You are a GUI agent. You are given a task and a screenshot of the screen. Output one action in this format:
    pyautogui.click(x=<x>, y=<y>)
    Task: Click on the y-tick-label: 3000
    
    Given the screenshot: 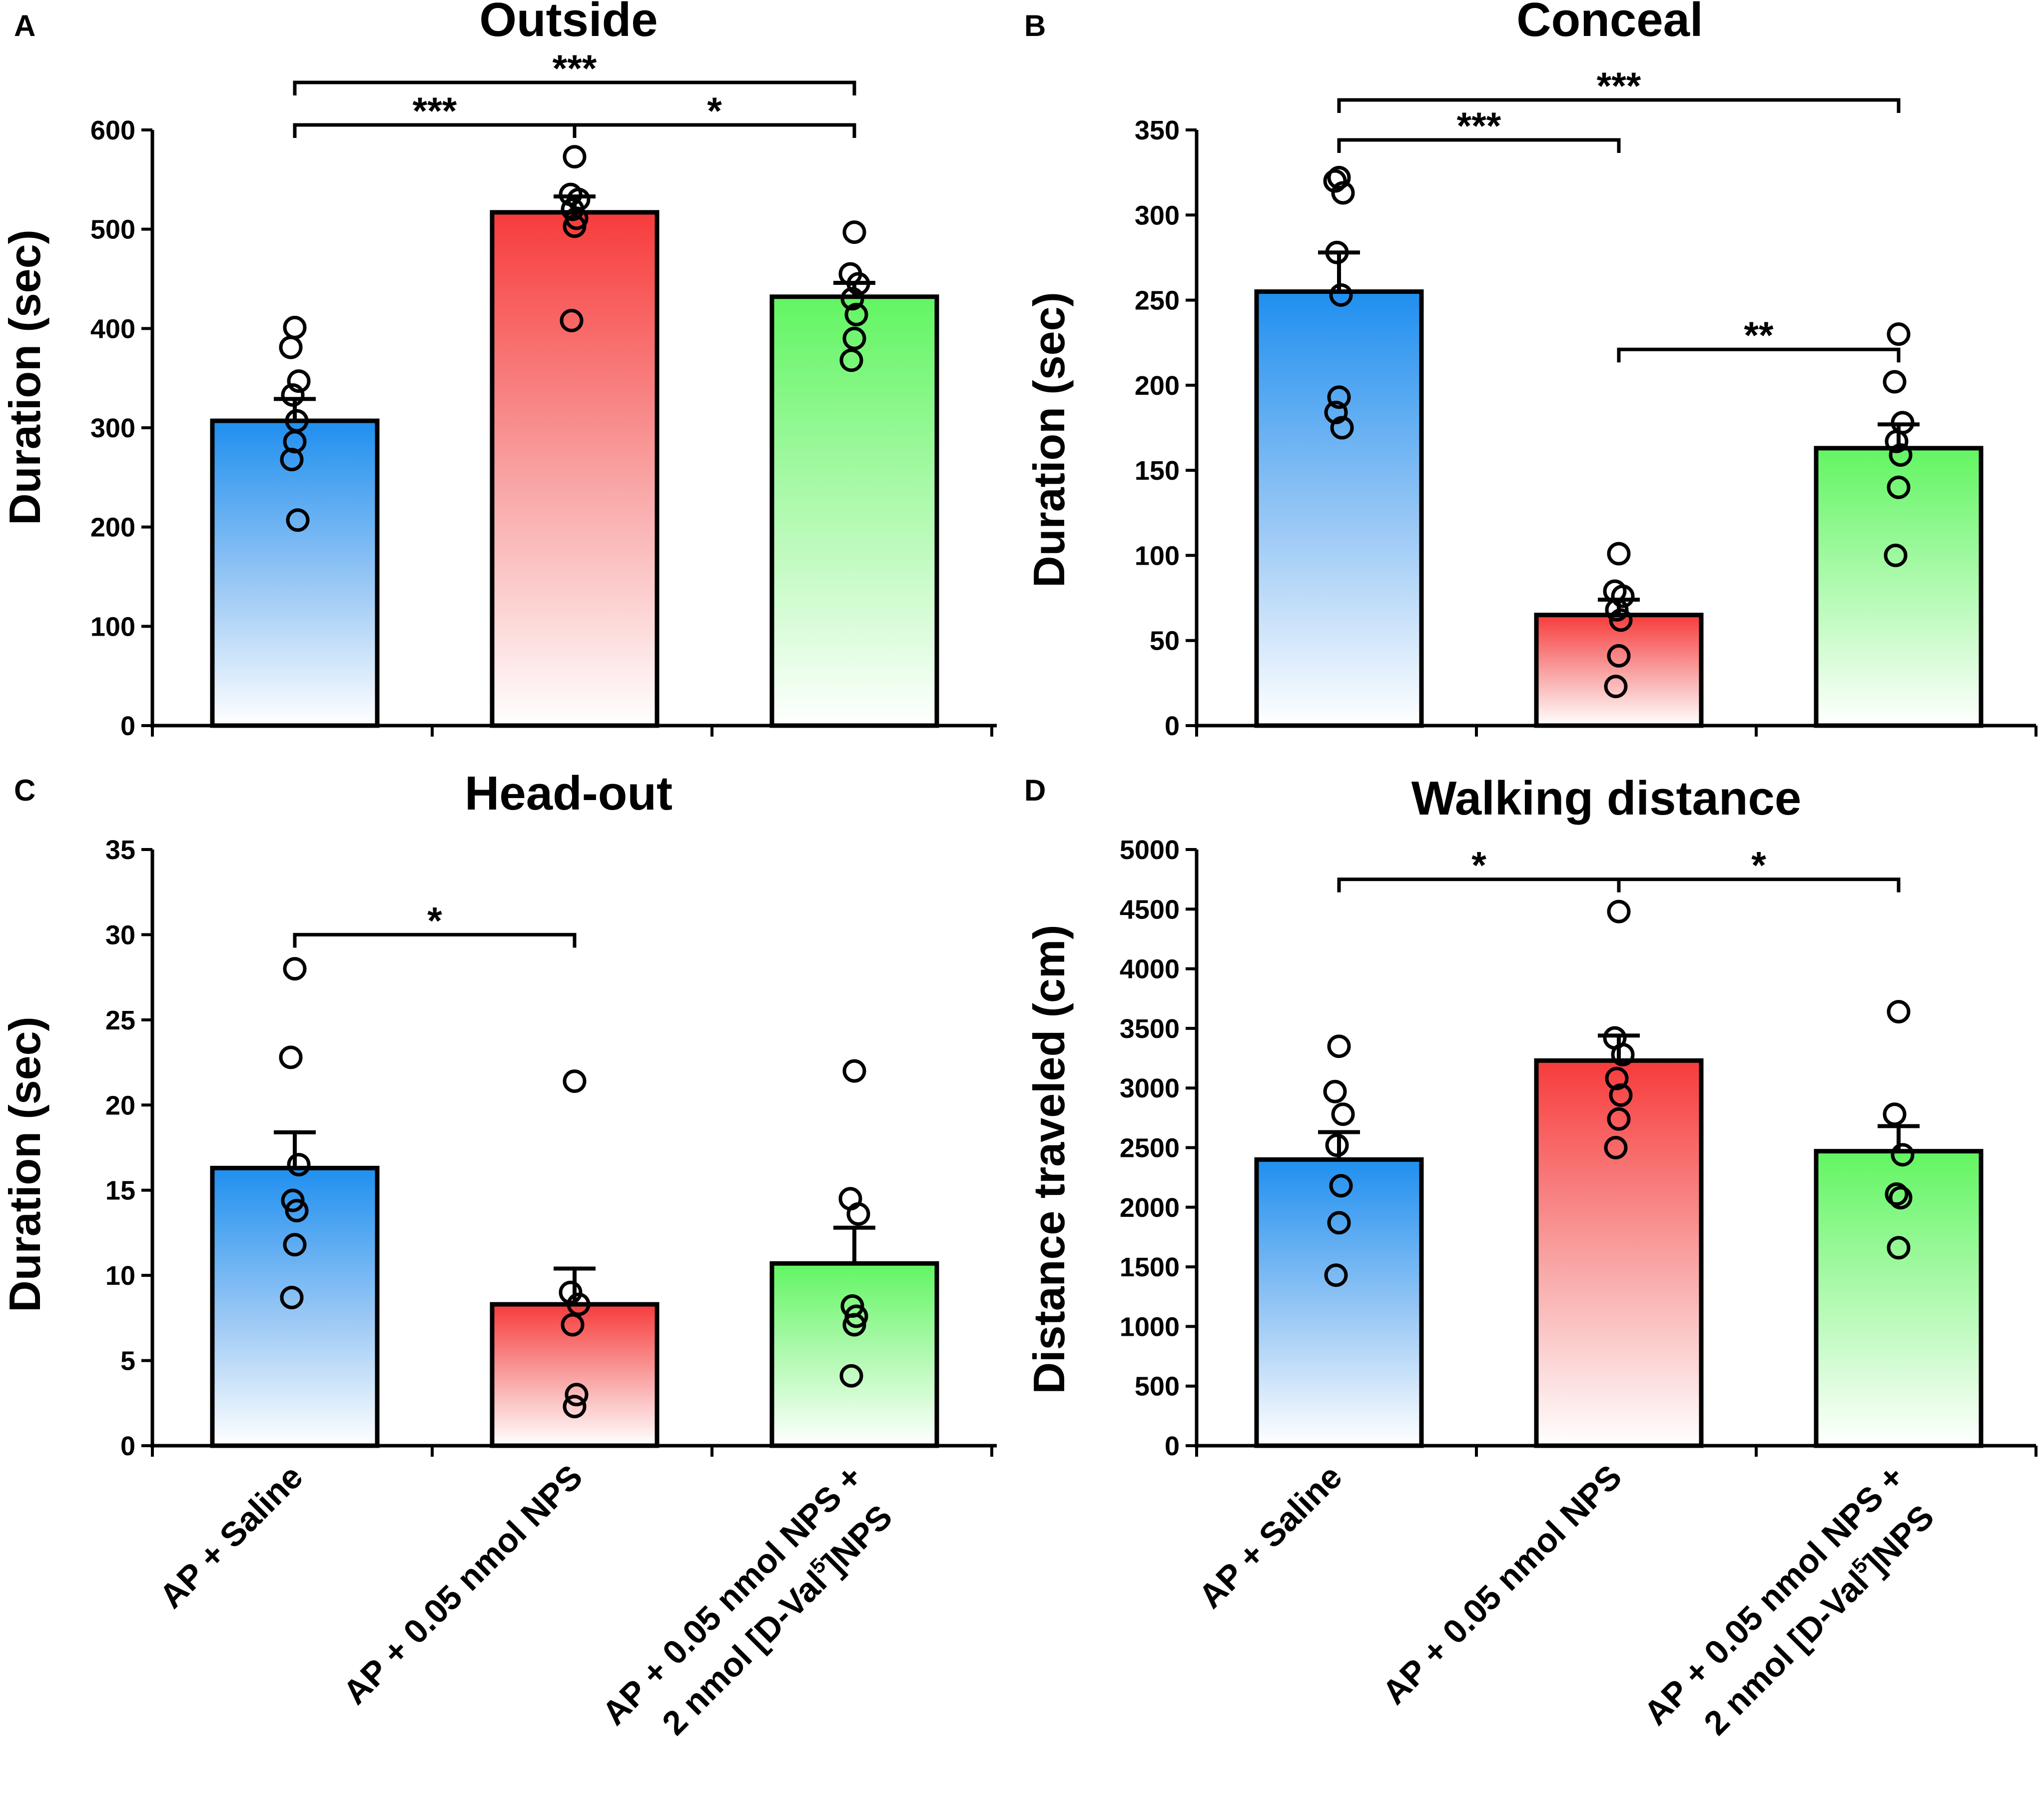 What is the action you would take?
    pyautogui.click(x=1150, y=1088)
    